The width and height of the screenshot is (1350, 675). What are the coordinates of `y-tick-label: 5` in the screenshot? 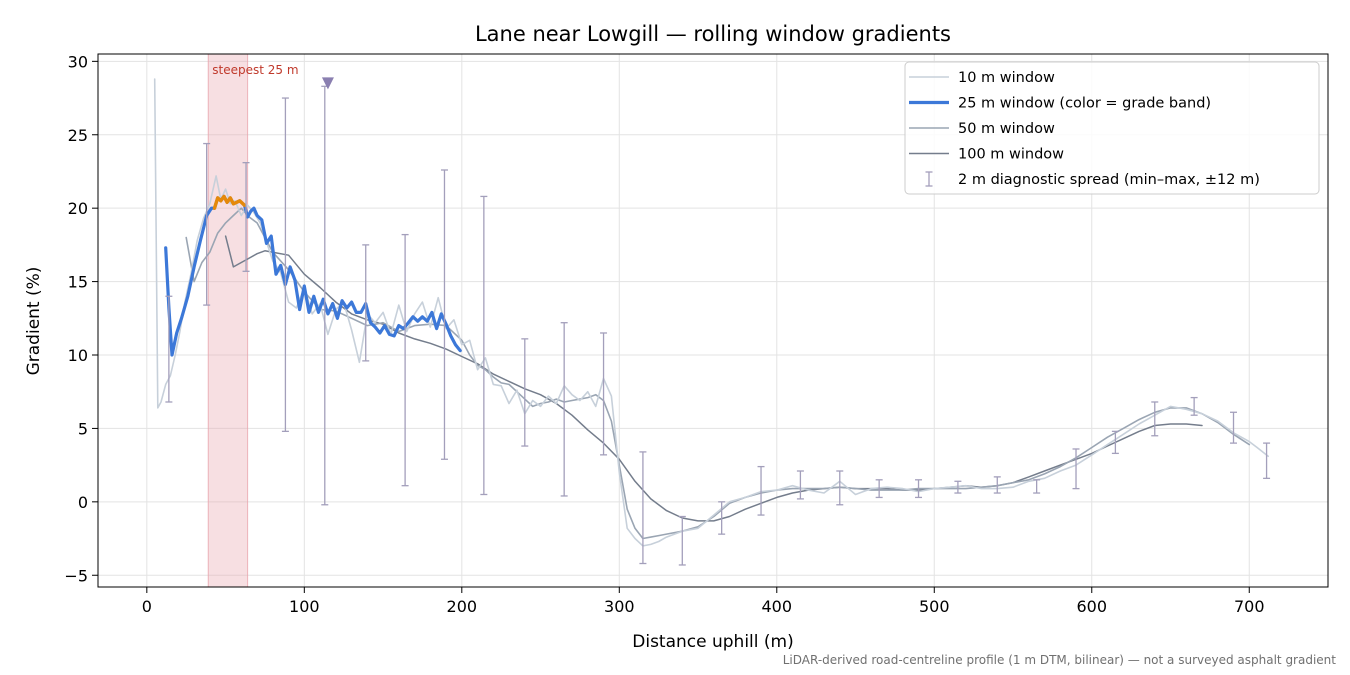 It's located at (83, 428).